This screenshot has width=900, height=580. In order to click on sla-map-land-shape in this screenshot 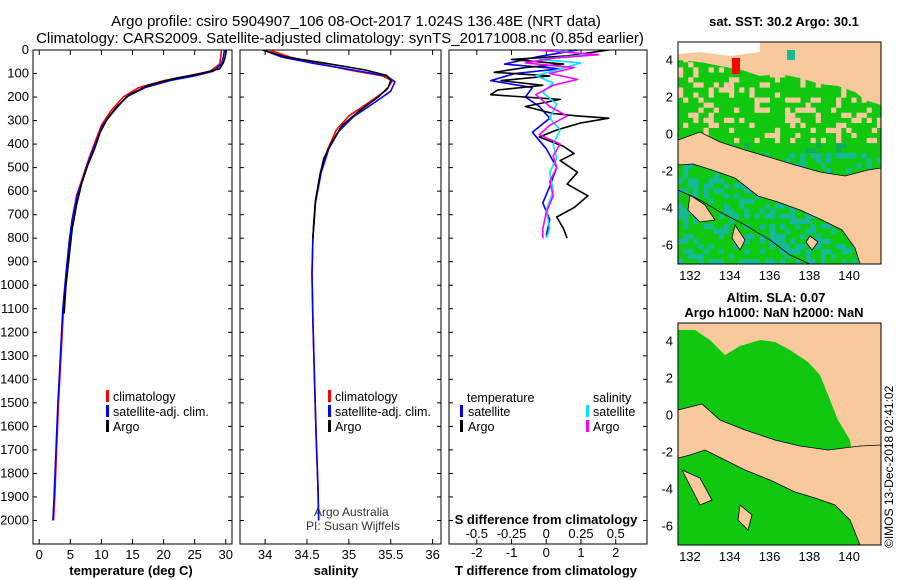, I will do `click(779, 416)`.